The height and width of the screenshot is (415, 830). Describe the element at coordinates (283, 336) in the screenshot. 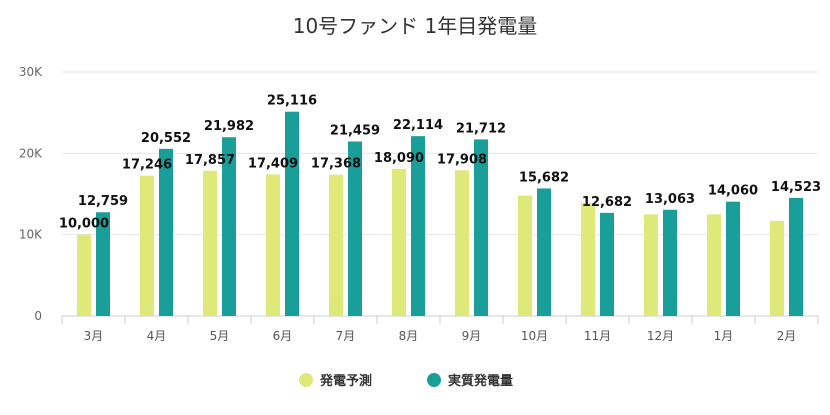

I see `x-tick-label: 6月` at that location.